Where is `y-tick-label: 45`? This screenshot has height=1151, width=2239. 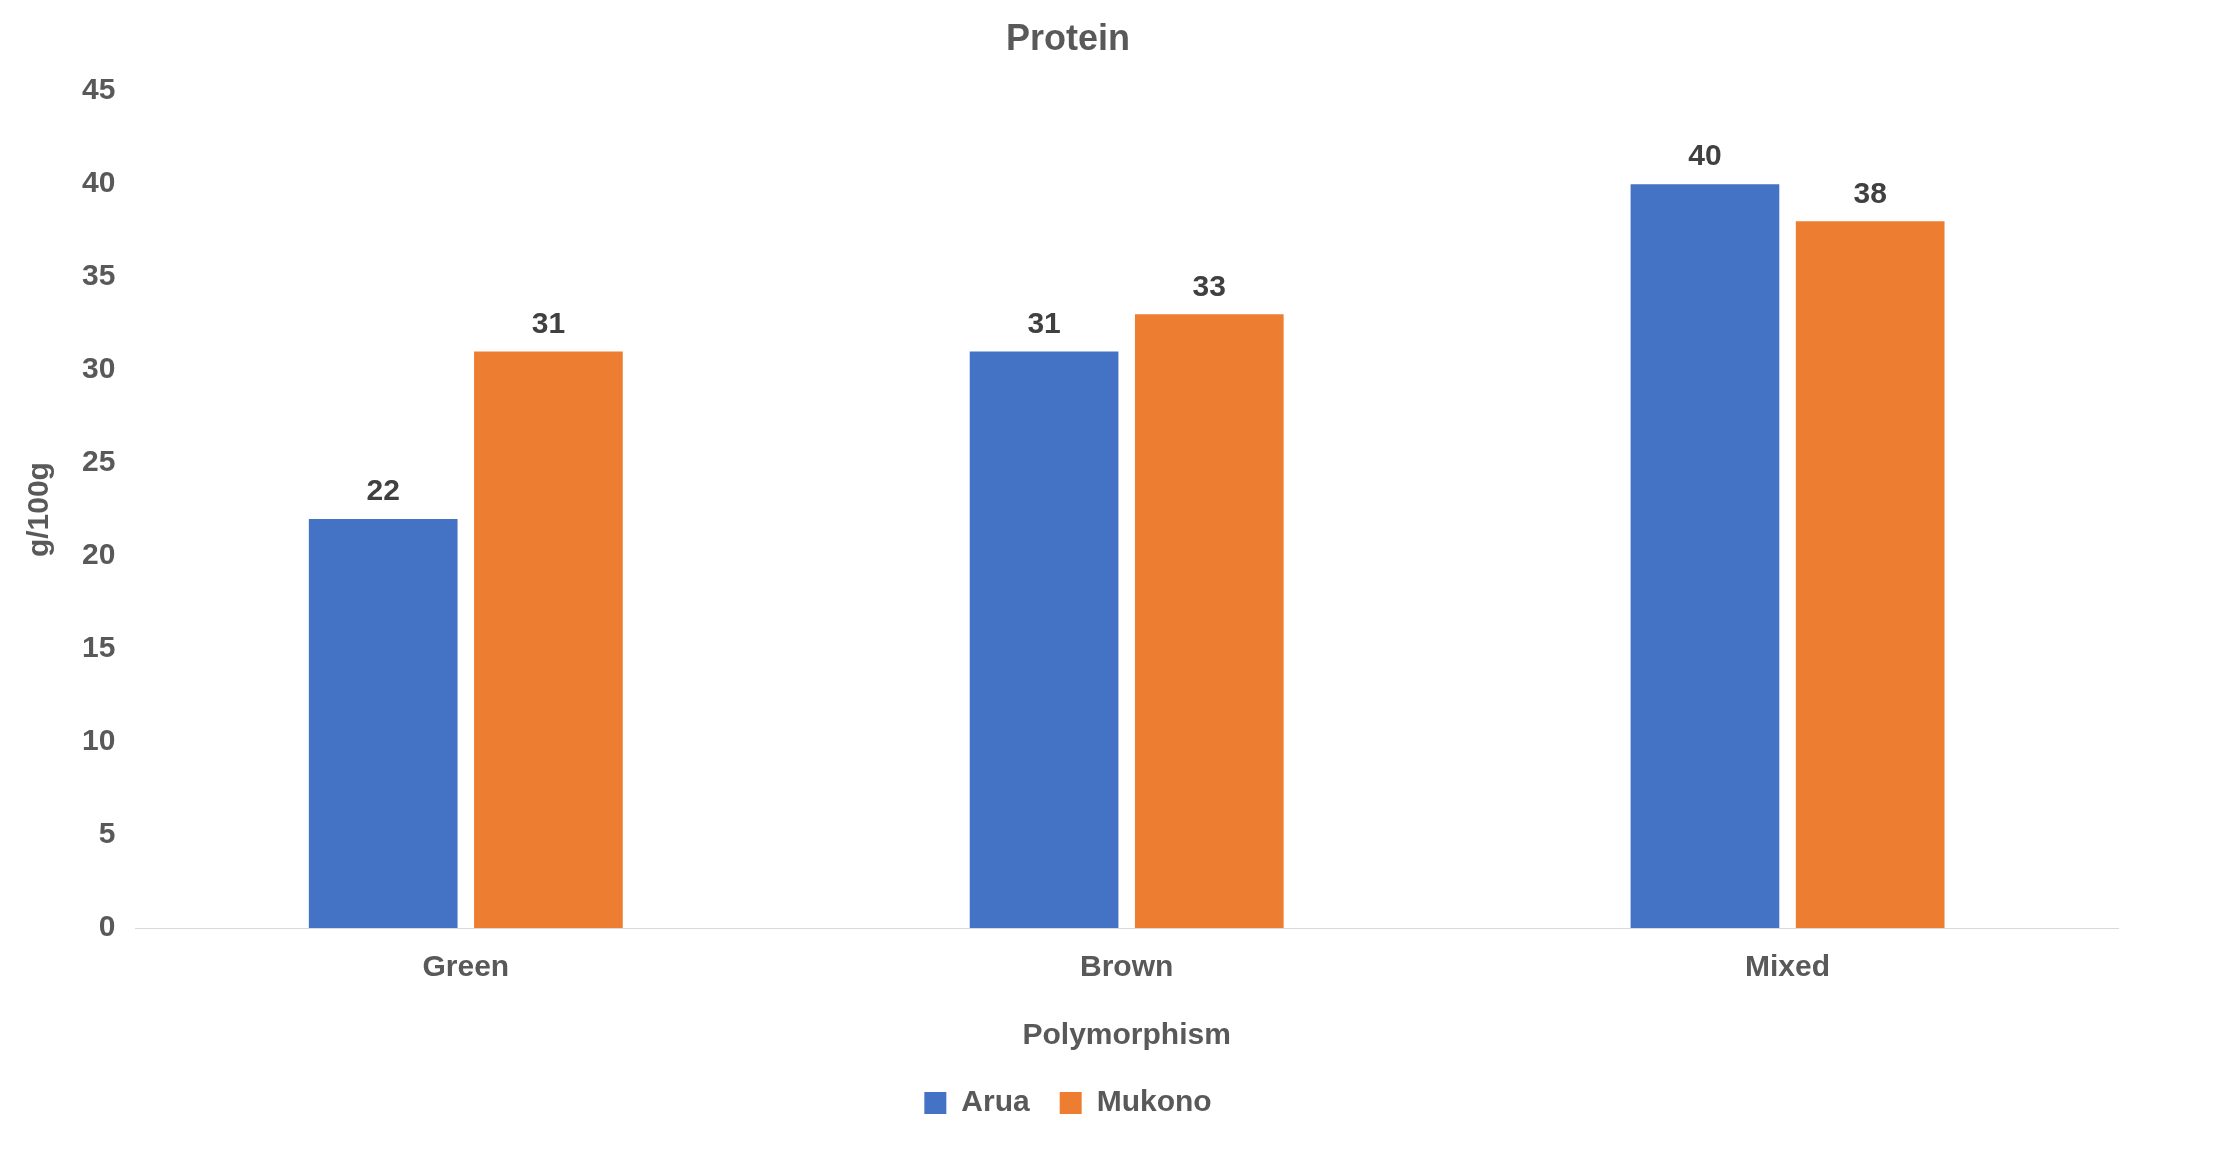
y-tick-label: 45 is located at coordinates (98, 89).